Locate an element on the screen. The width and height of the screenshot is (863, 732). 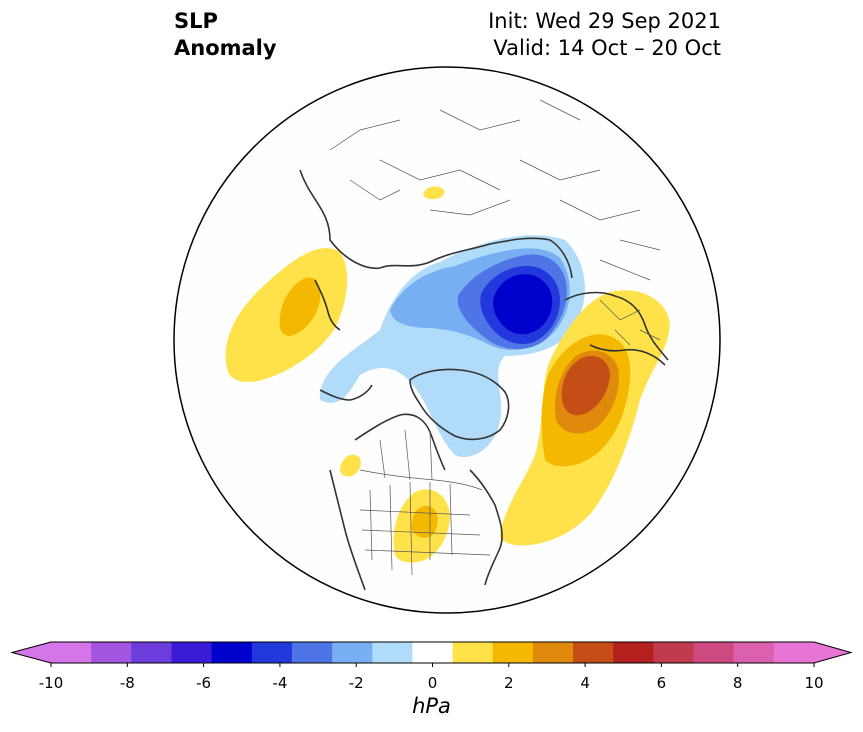
alaska-high-patch is located at coordinates (350, 465).